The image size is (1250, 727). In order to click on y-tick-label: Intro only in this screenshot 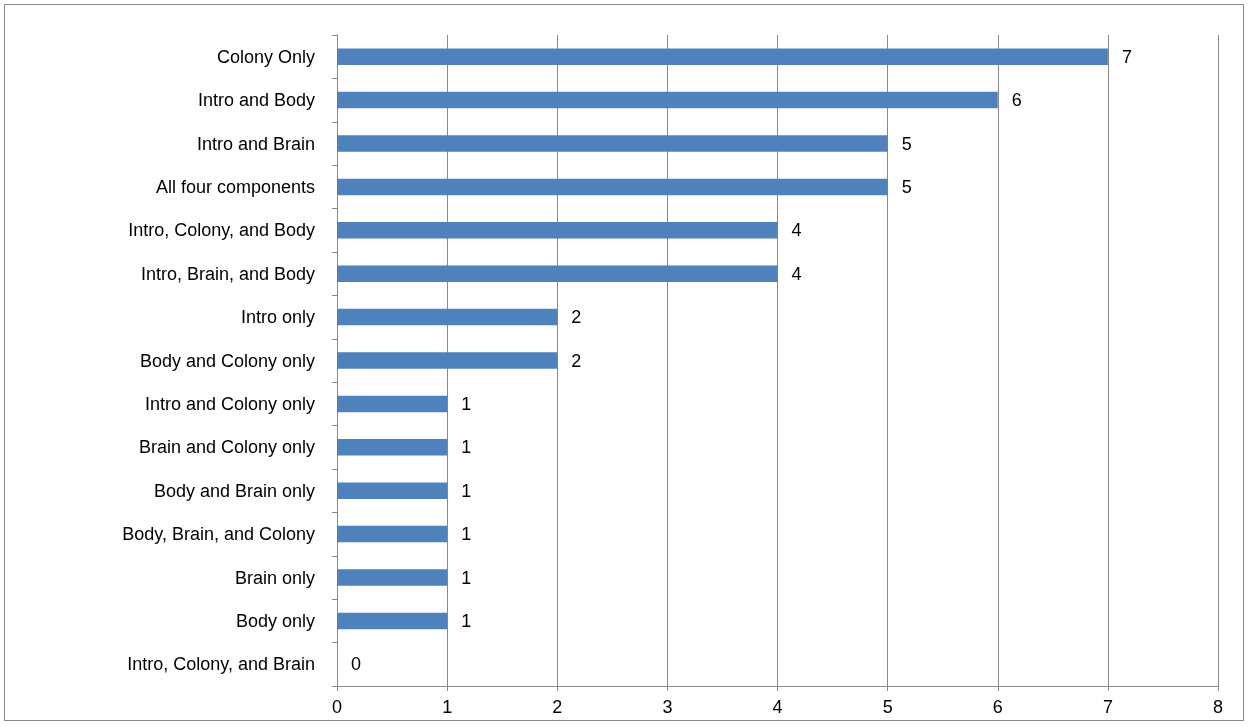, I will do `click(277, 317)`.